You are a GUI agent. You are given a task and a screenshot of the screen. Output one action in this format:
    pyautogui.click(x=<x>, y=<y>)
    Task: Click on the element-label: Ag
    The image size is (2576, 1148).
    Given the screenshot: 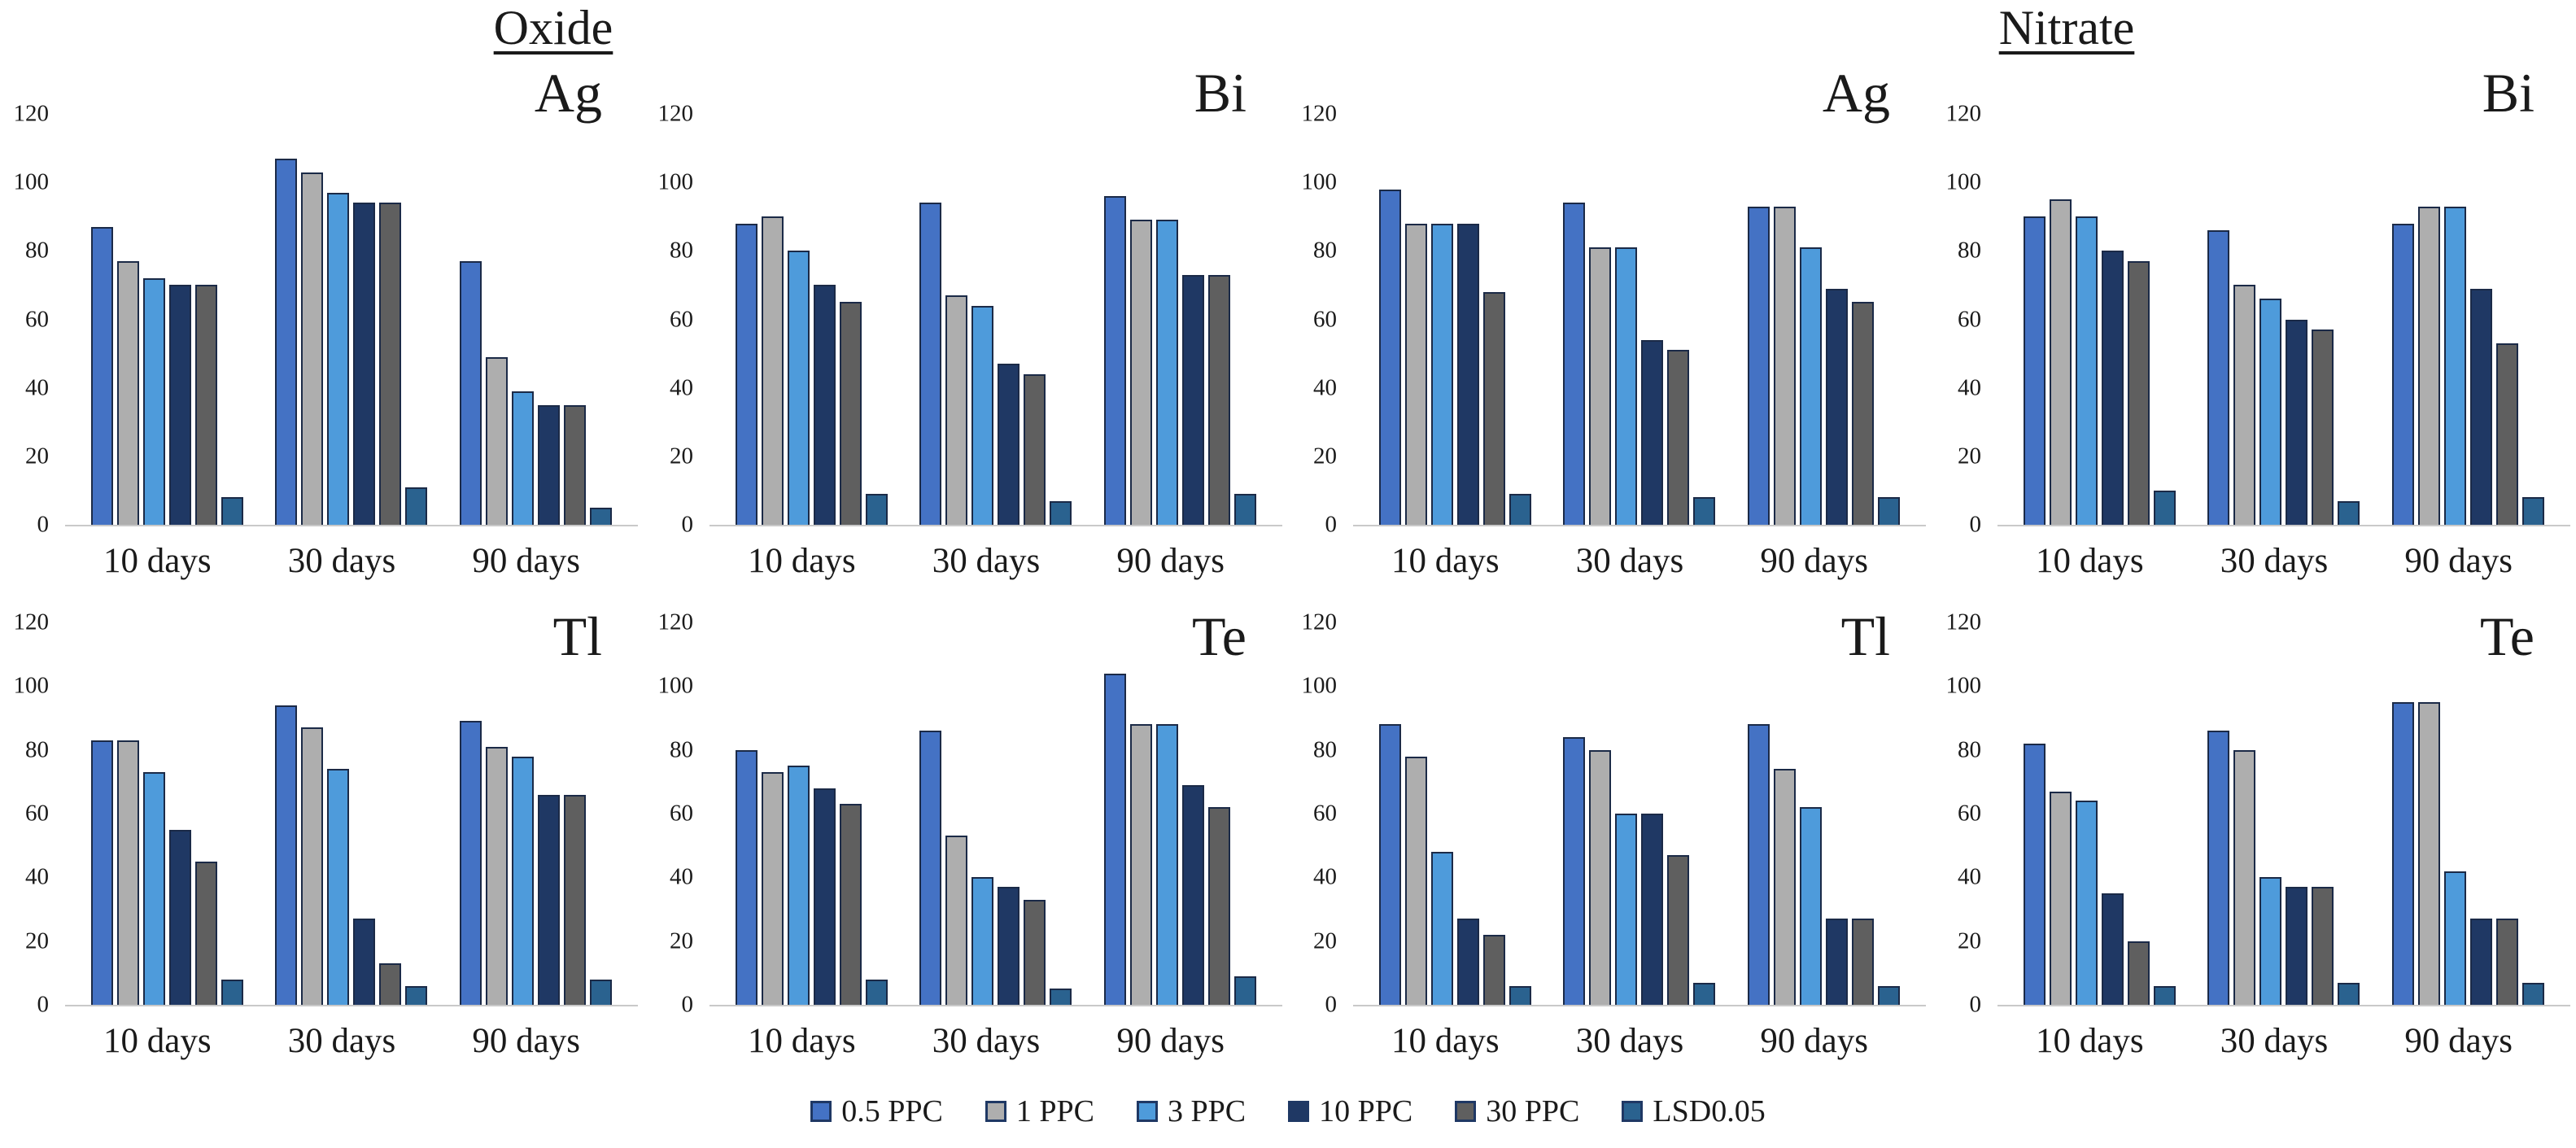 What is the action you would take?
    pyautogui.click(x=568, y=93)
    